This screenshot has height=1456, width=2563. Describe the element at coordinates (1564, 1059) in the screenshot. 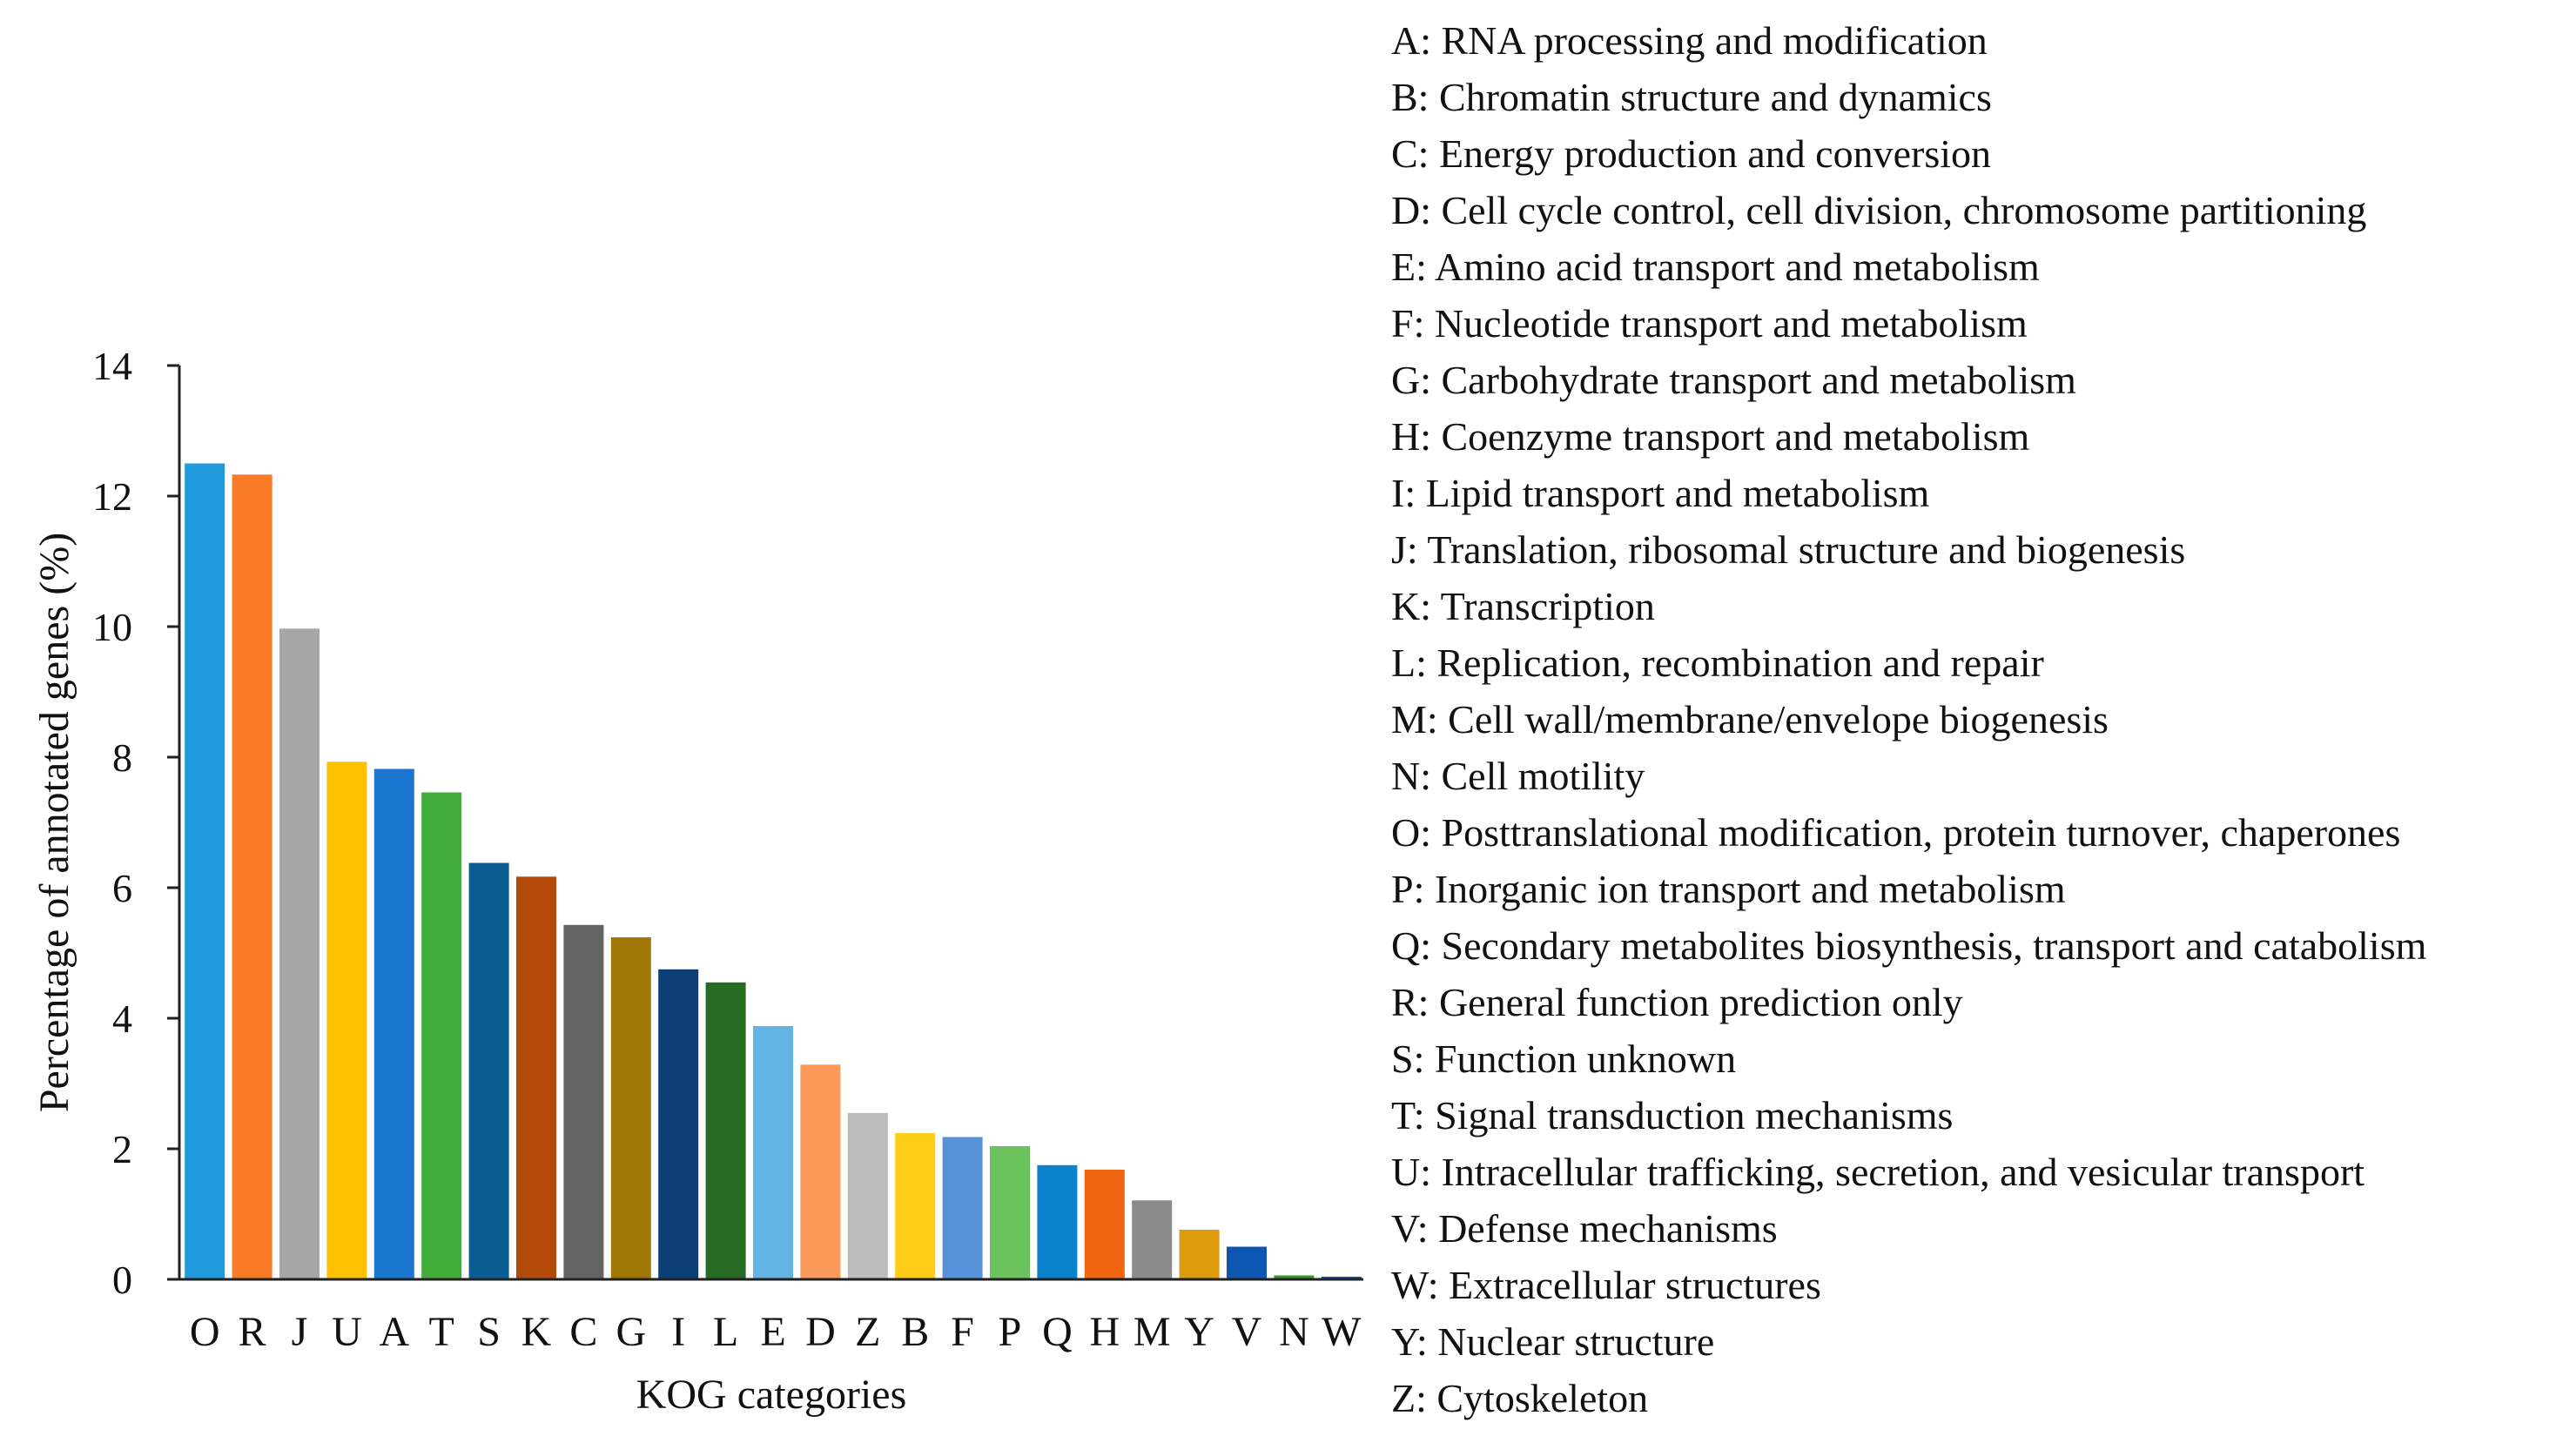

I see `legend-item: S: Function unknown` at that location.